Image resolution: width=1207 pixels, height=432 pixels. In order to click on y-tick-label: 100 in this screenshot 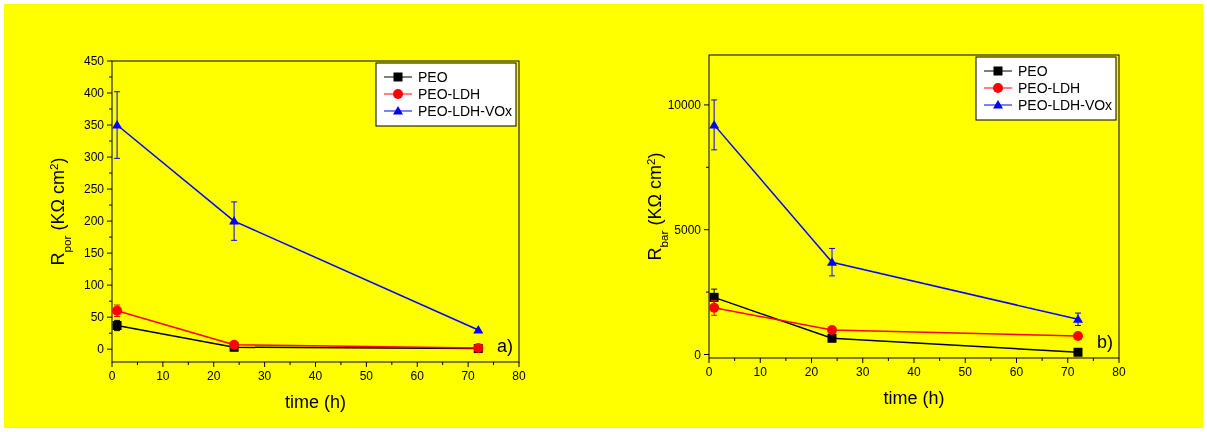, I will do `click(94, 285)`.